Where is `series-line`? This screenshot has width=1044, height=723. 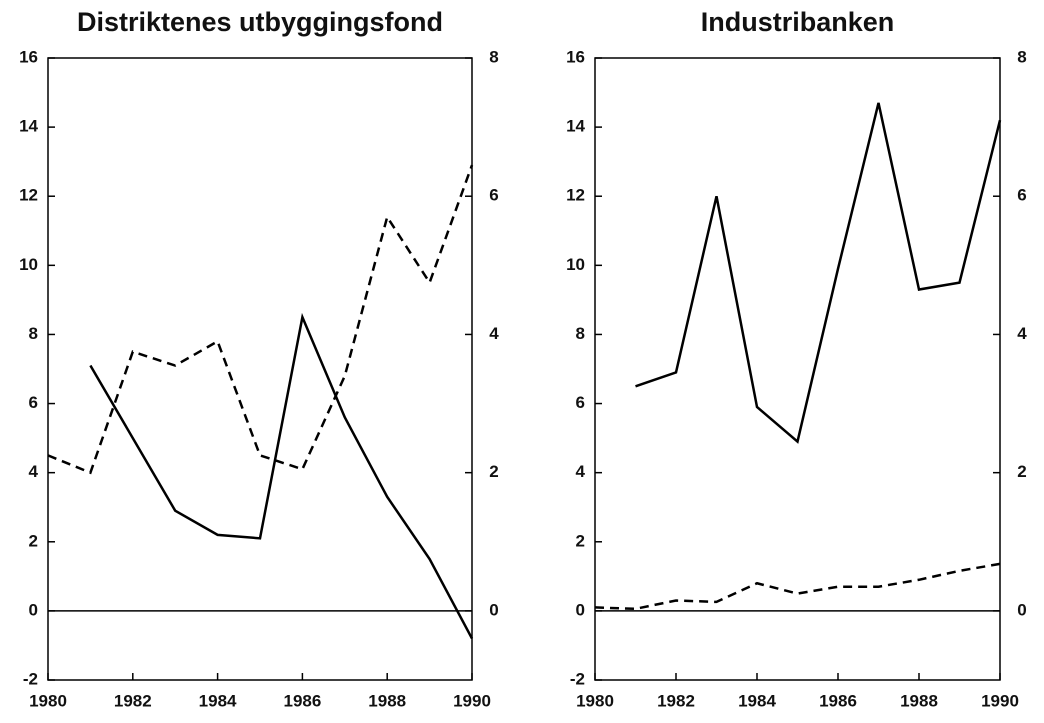 series-line is located at coordinates (797, 586).